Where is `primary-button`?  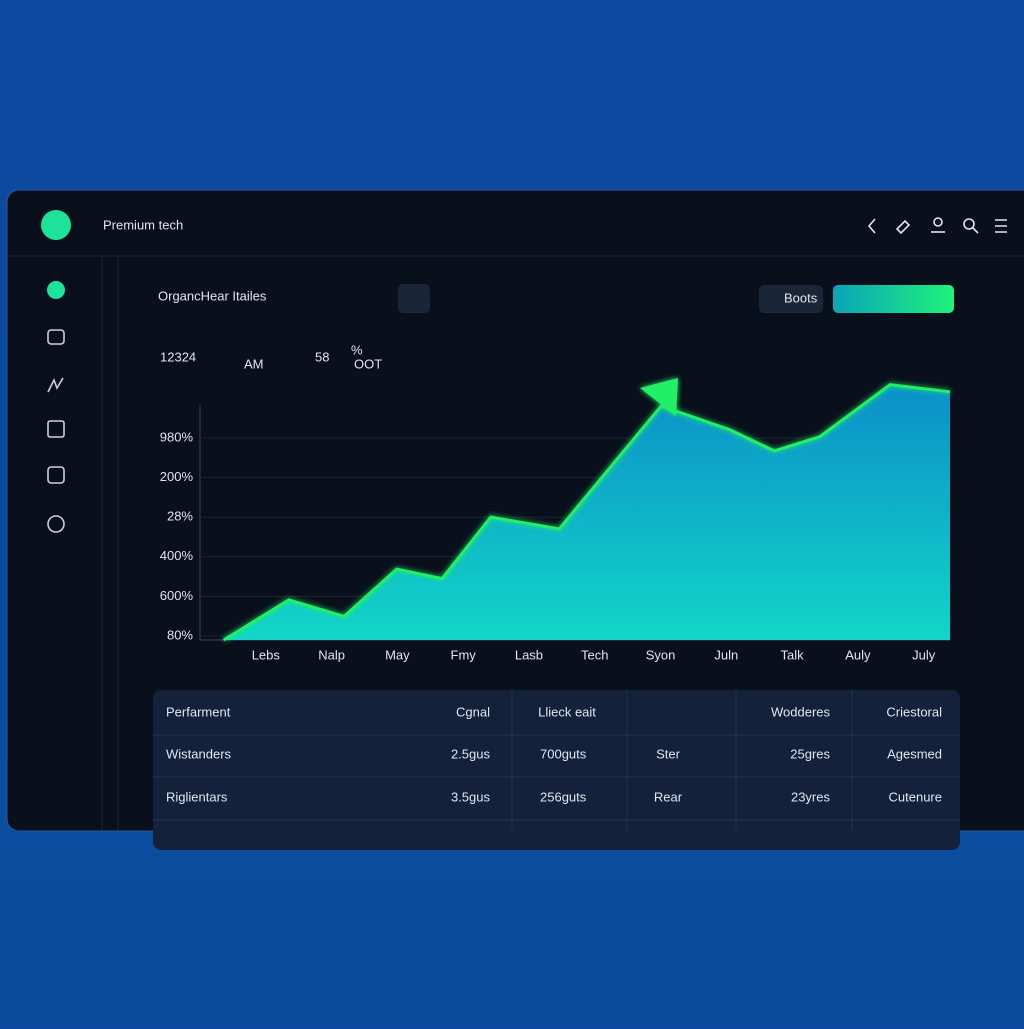 primary-button is located at coordinates (893, 299).